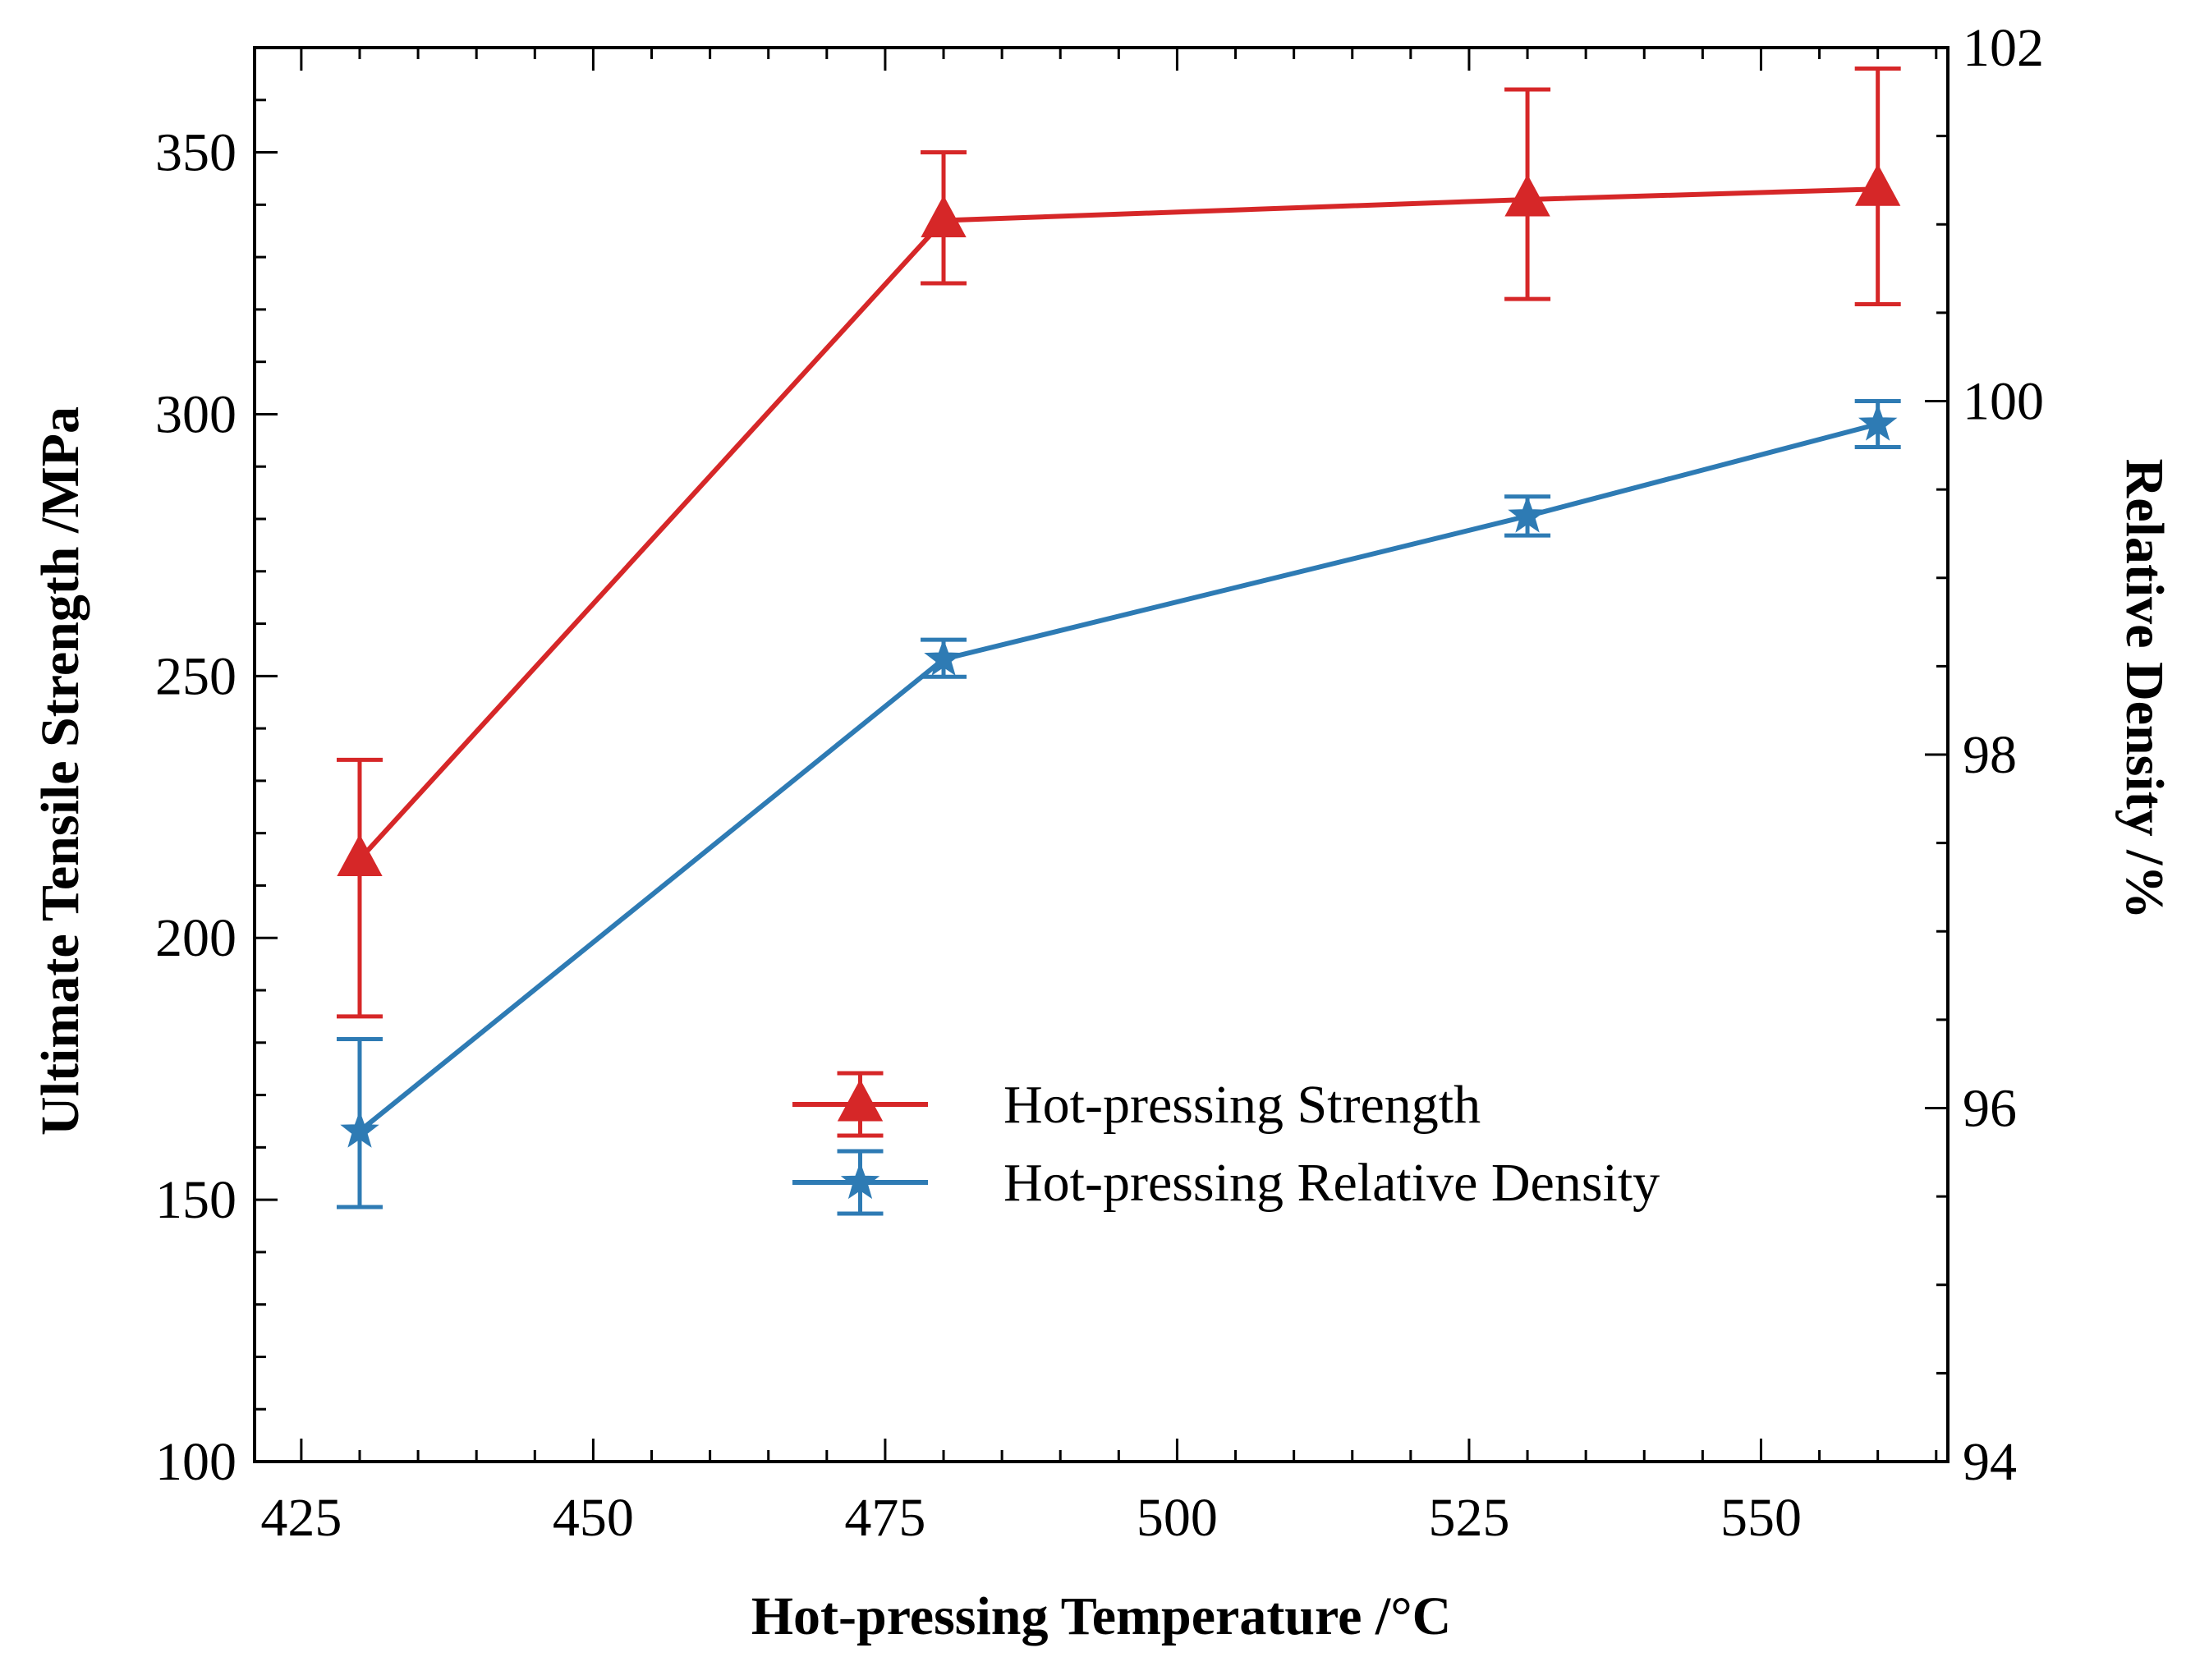  What do you see at coordinates (594, 1518) in the screenshot?
I see `x-tick-label: 450` at bounding box center [594, 1518].